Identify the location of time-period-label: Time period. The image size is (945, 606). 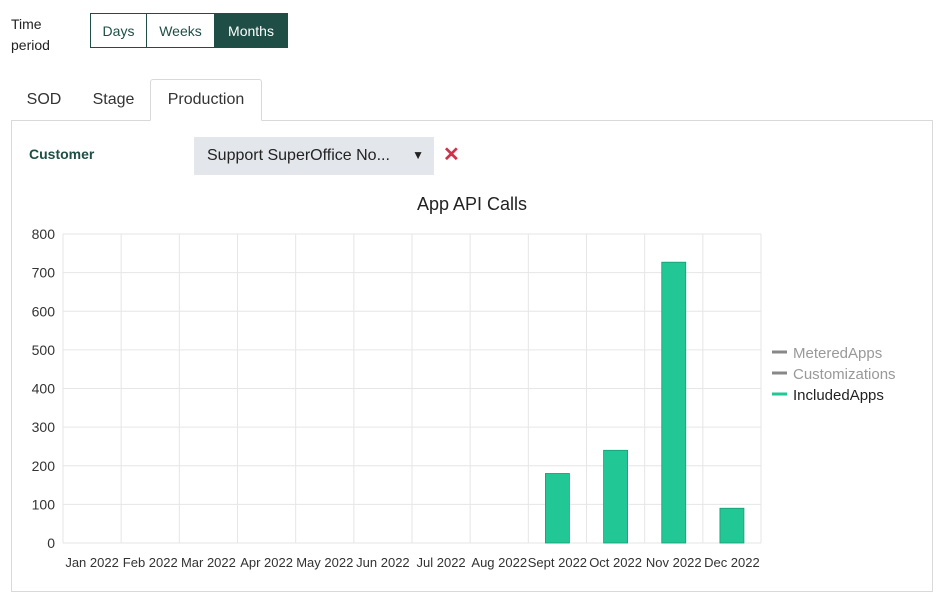
(30, 34).